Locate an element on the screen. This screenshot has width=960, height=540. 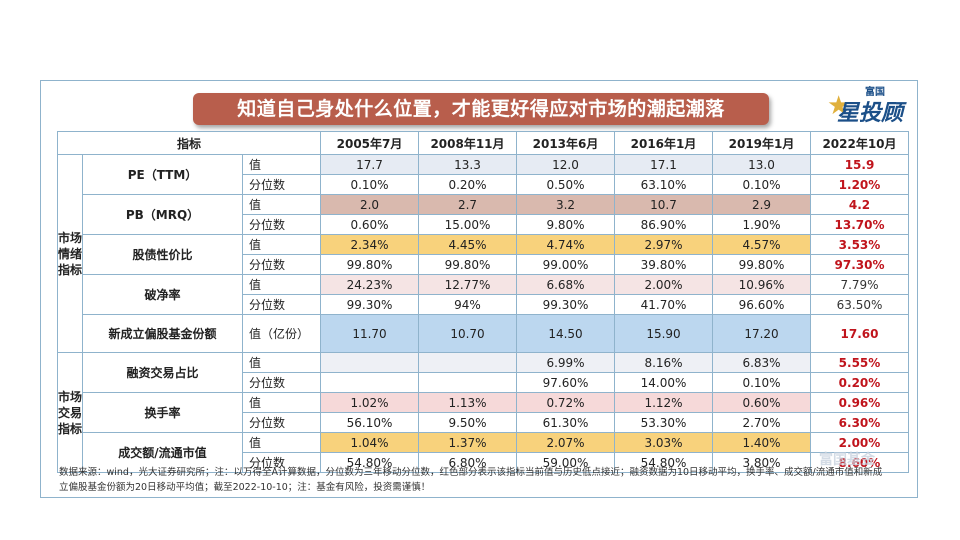
cell: 4.45% is located at coordinates (467, 244).